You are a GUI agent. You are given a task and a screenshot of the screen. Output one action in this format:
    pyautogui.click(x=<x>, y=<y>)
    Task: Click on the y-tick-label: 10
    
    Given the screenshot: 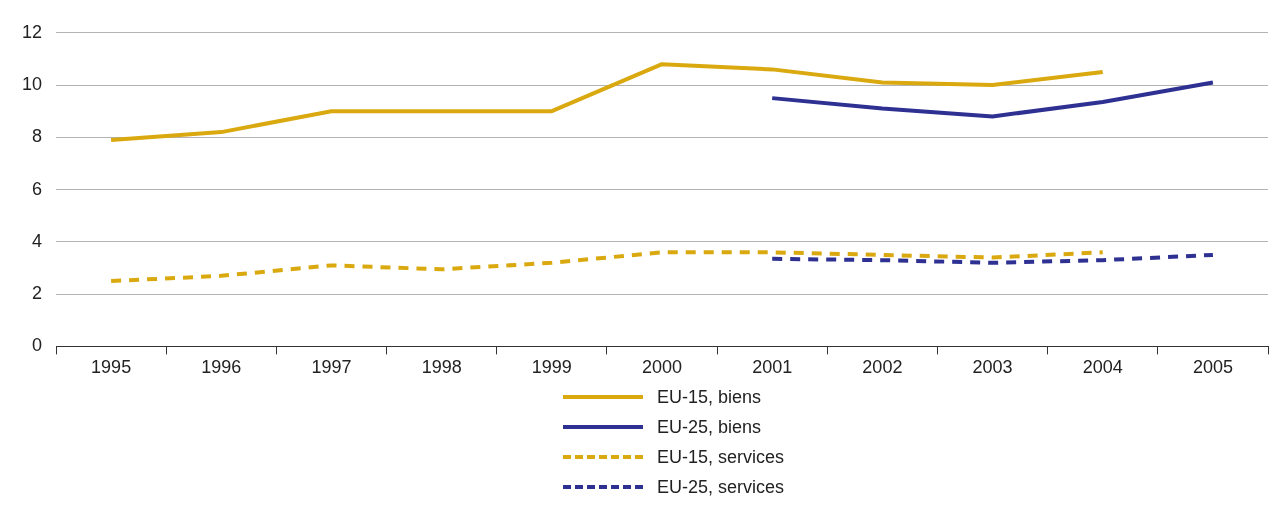 What is the action you would take?
    pyautogui.click(x=32, y=84)
    